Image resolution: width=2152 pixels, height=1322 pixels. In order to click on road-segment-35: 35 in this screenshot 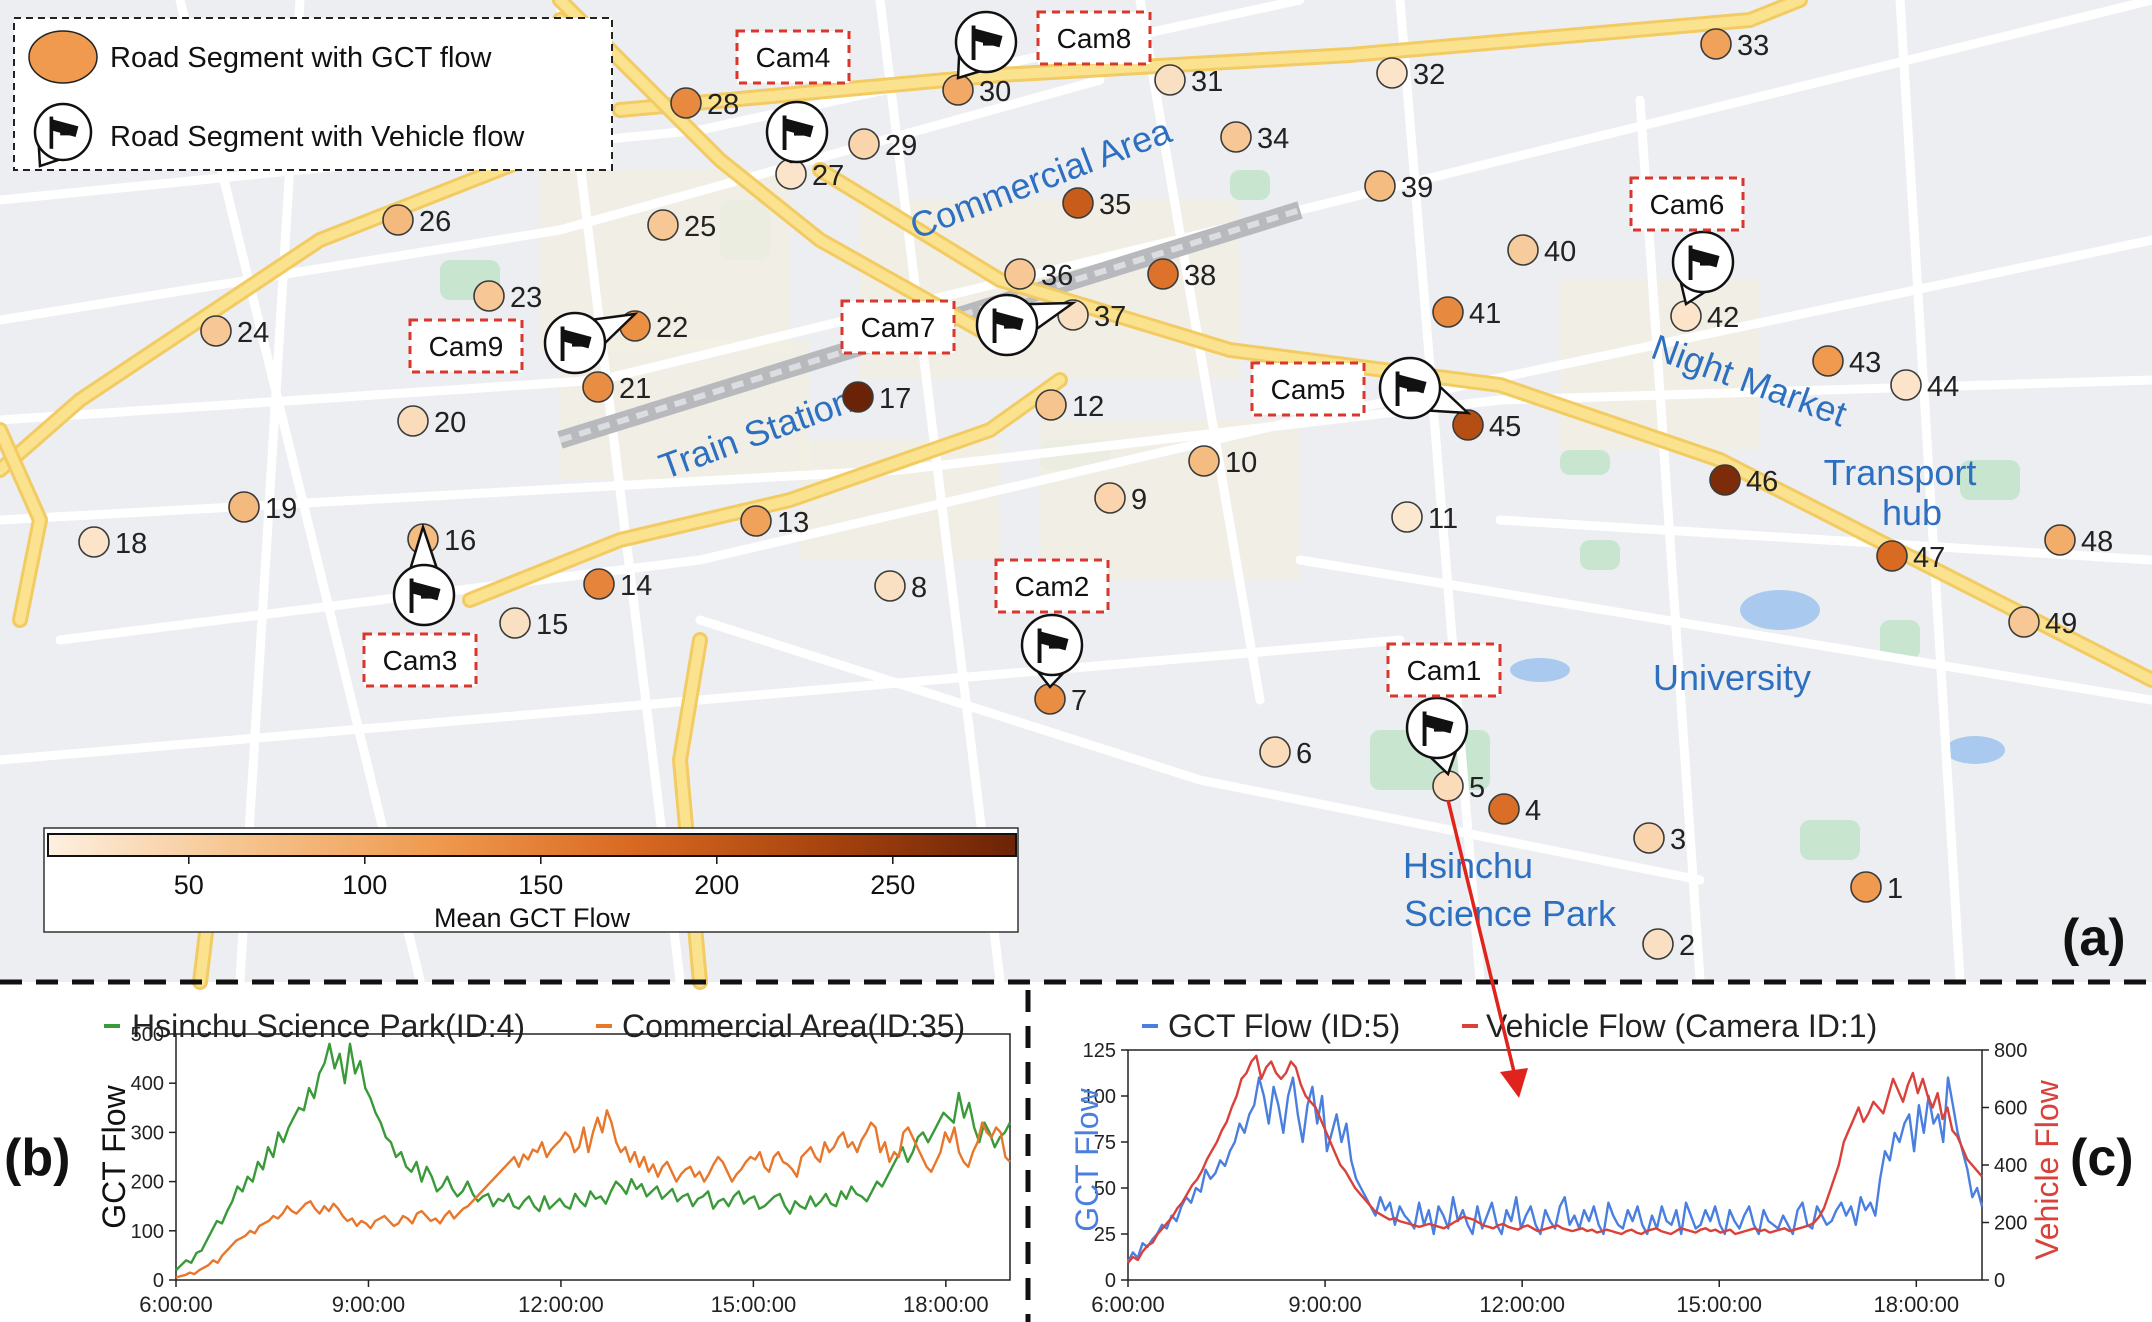, I will do `click(1096, 204)`.